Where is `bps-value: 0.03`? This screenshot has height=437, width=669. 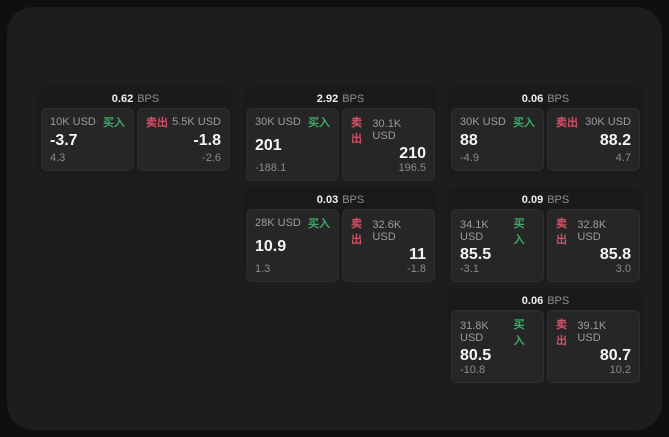 bps-value: 0.03 is located at coordinates (327, 199).